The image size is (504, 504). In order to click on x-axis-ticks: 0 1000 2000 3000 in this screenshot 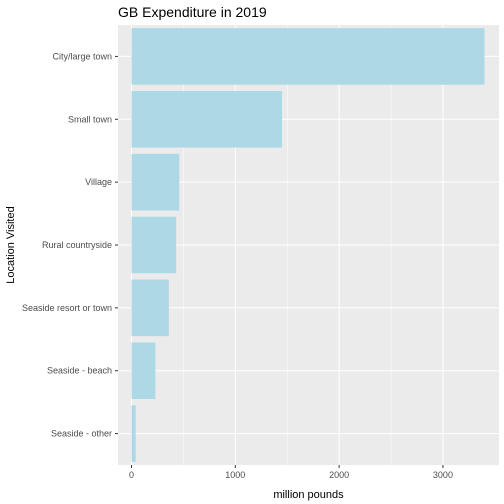, I will do `click(291, 472)`.